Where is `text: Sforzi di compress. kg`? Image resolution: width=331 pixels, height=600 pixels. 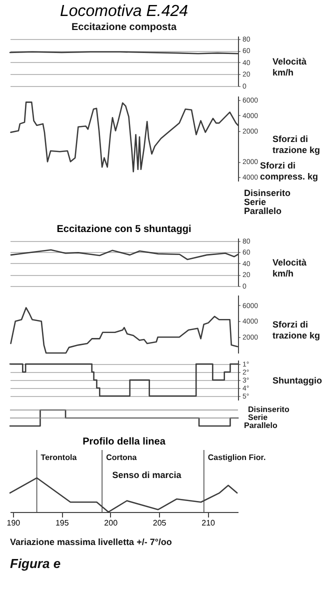
text: Sforzi di compress. kg is located at coordinates (289, 171).